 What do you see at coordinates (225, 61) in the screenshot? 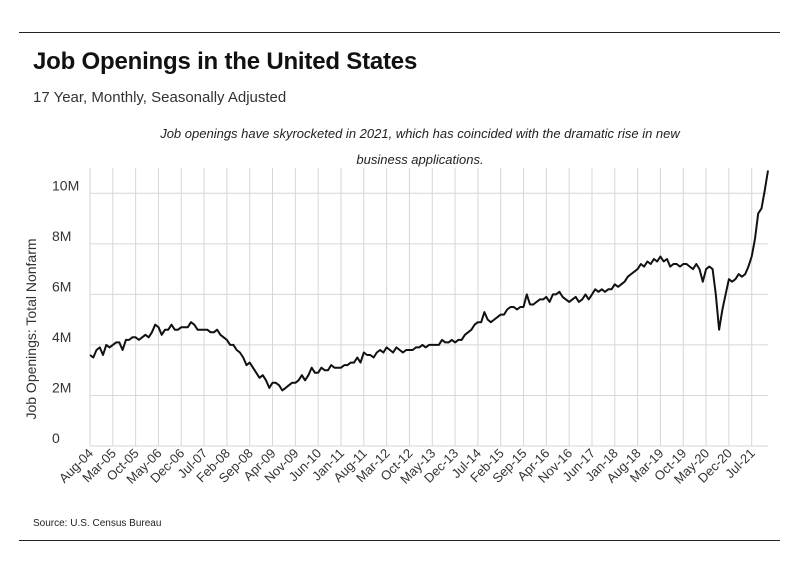
I see `chart-title: Job Openings in the United States` at bounding box center [225, 61].